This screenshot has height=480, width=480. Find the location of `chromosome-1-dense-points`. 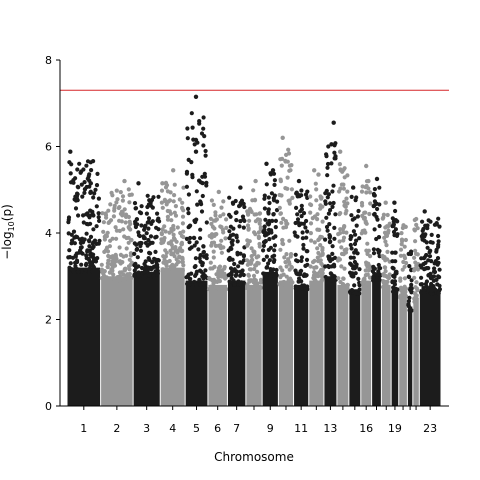

chromosome-1-dense-points is located at coordinates (84, 336).